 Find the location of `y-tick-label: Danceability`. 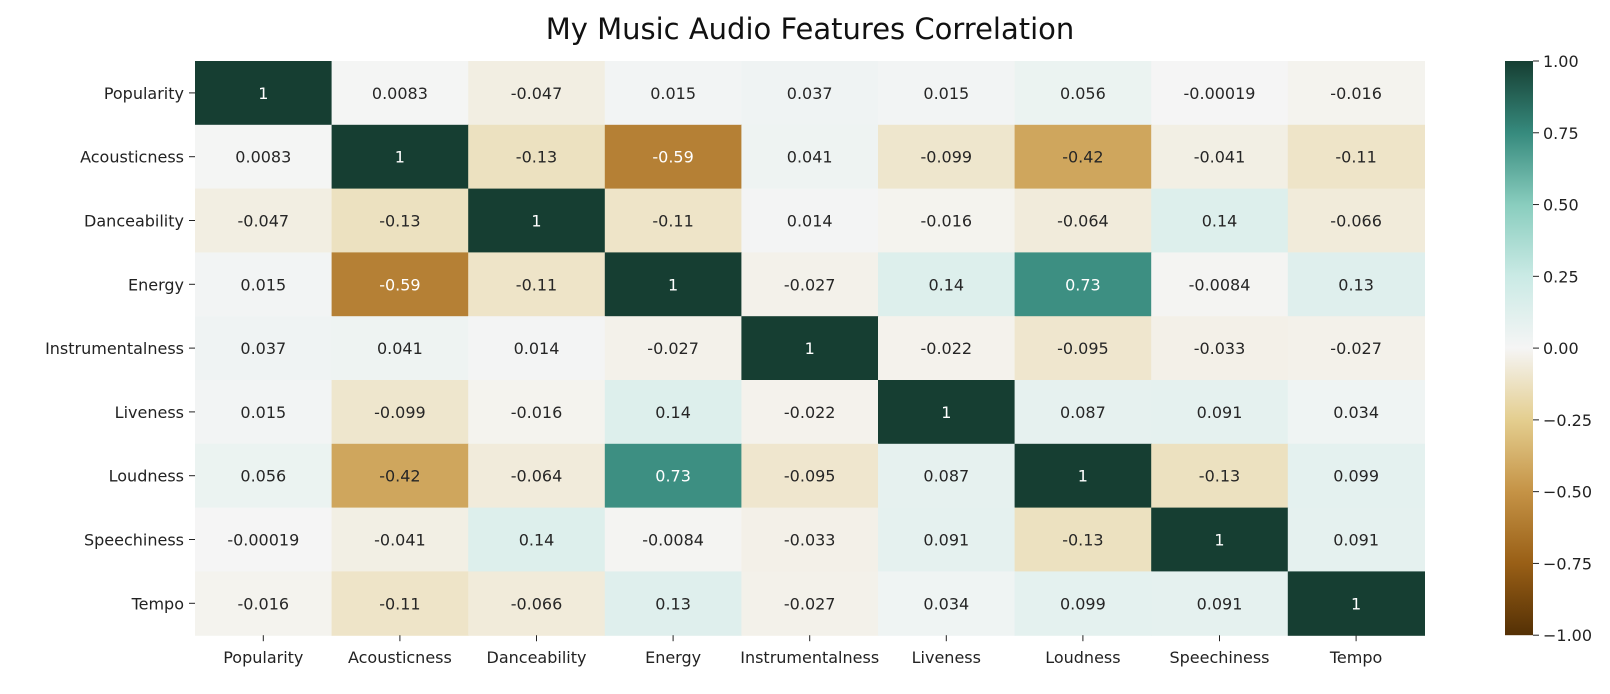

y-tick-label: Danceability is located at coordinates (134, 221).